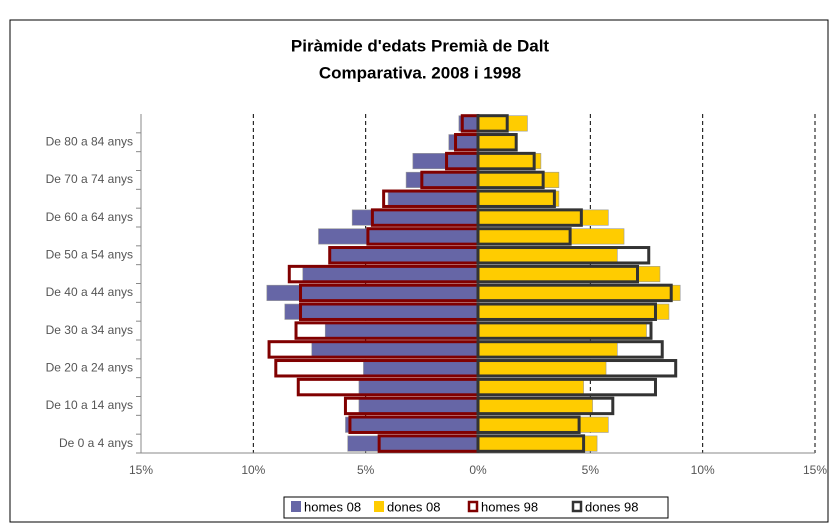  Describe the element at coordinates (612, 506) in the screenshot. I see `legend-label: dones 98` at that location.